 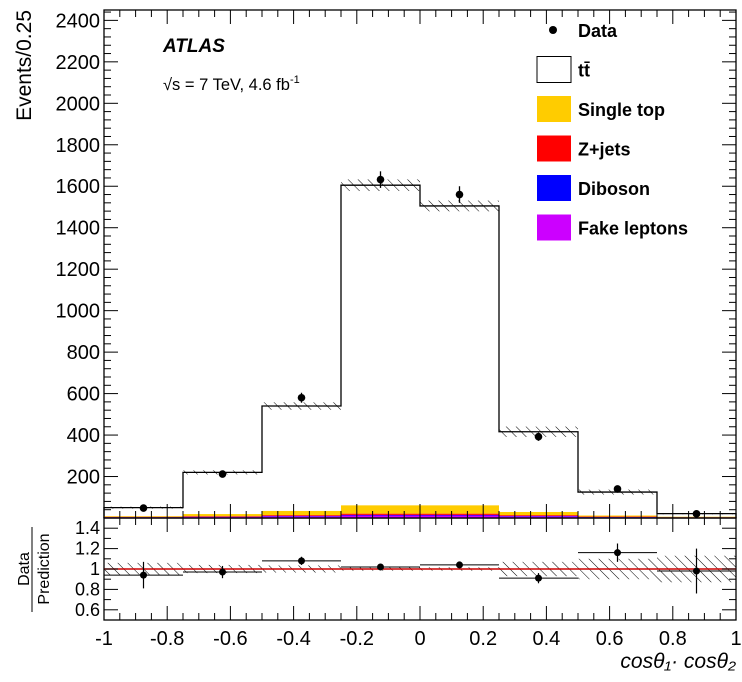 I want to click on y-tick-label-3: 800, so click(x=83, y=353).